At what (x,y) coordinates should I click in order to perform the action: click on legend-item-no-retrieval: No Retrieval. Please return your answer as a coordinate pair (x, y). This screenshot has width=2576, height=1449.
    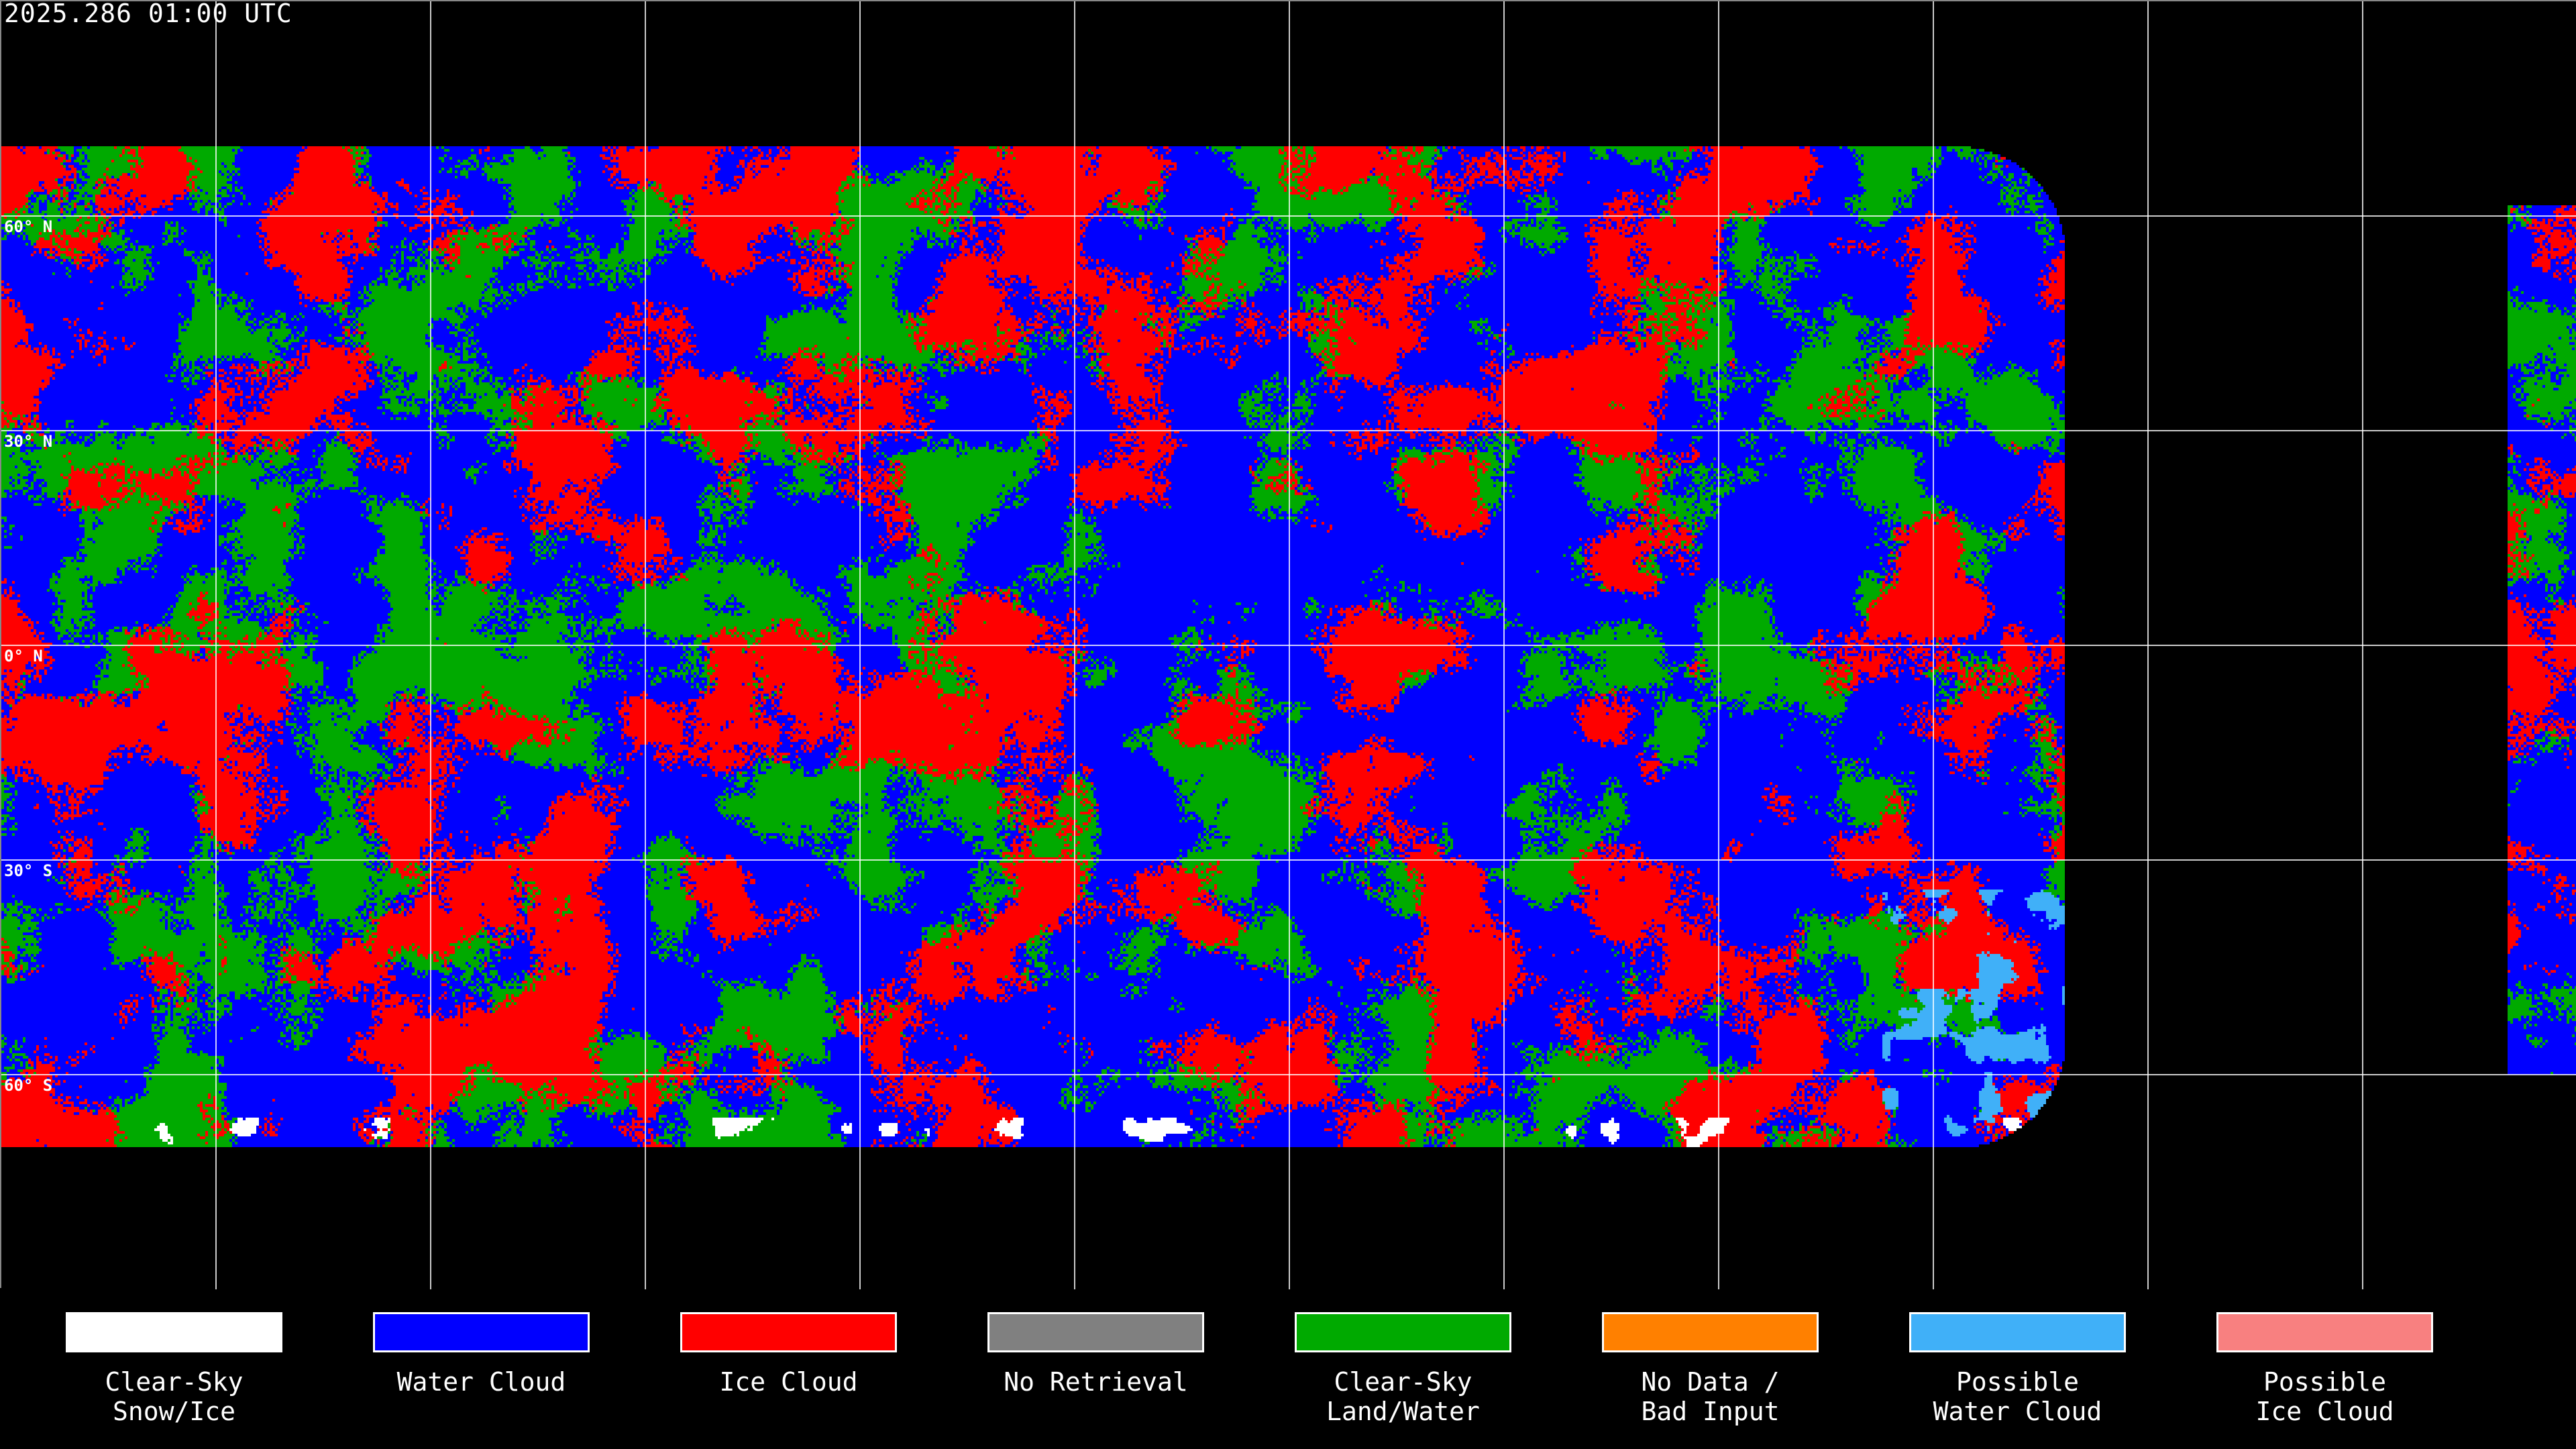
    Looking at the image, I should click on (1095, 1354).